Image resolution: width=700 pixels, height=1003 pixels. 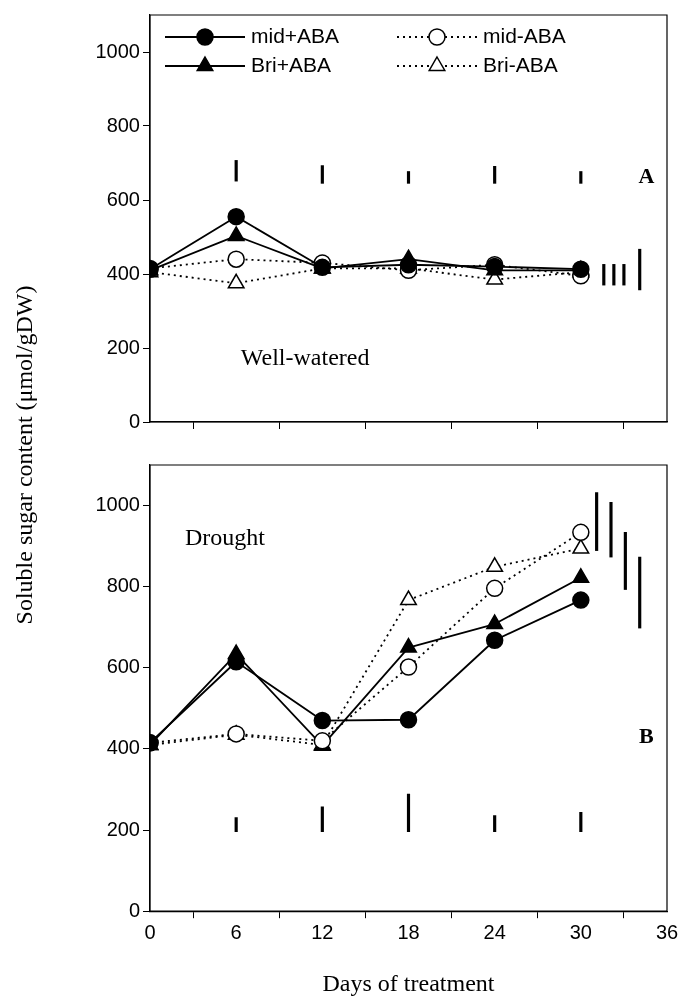 I want to click on legend-label: mid-ABA, so click(x=524, y=35).